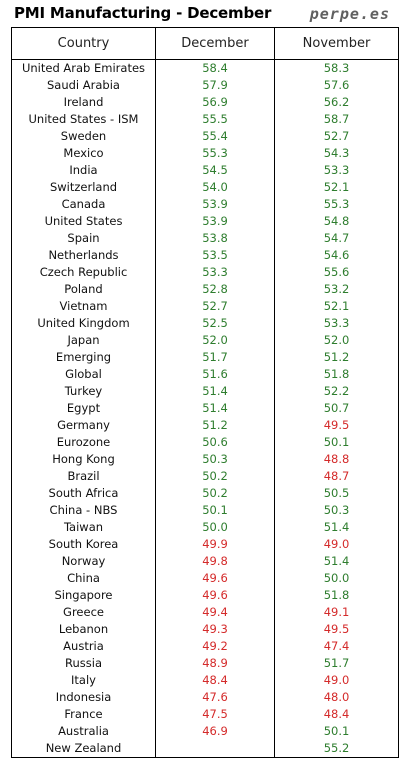 The image size is (404, 767). I want to click on country-cell: Global, so click(83, 374).